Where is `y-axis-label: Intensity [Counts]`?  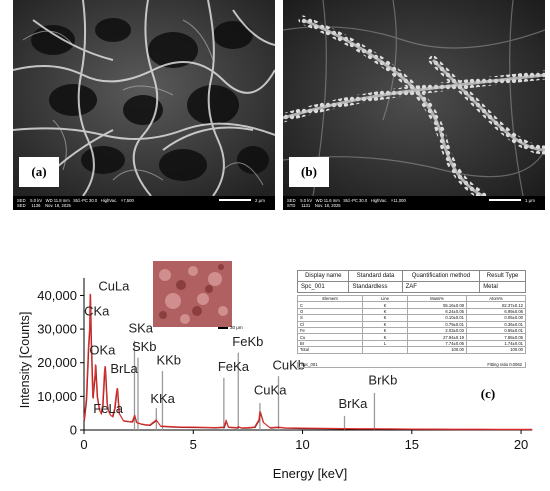 y-axis-label: Intensity [Counts] is located at coordinates (25, 360).